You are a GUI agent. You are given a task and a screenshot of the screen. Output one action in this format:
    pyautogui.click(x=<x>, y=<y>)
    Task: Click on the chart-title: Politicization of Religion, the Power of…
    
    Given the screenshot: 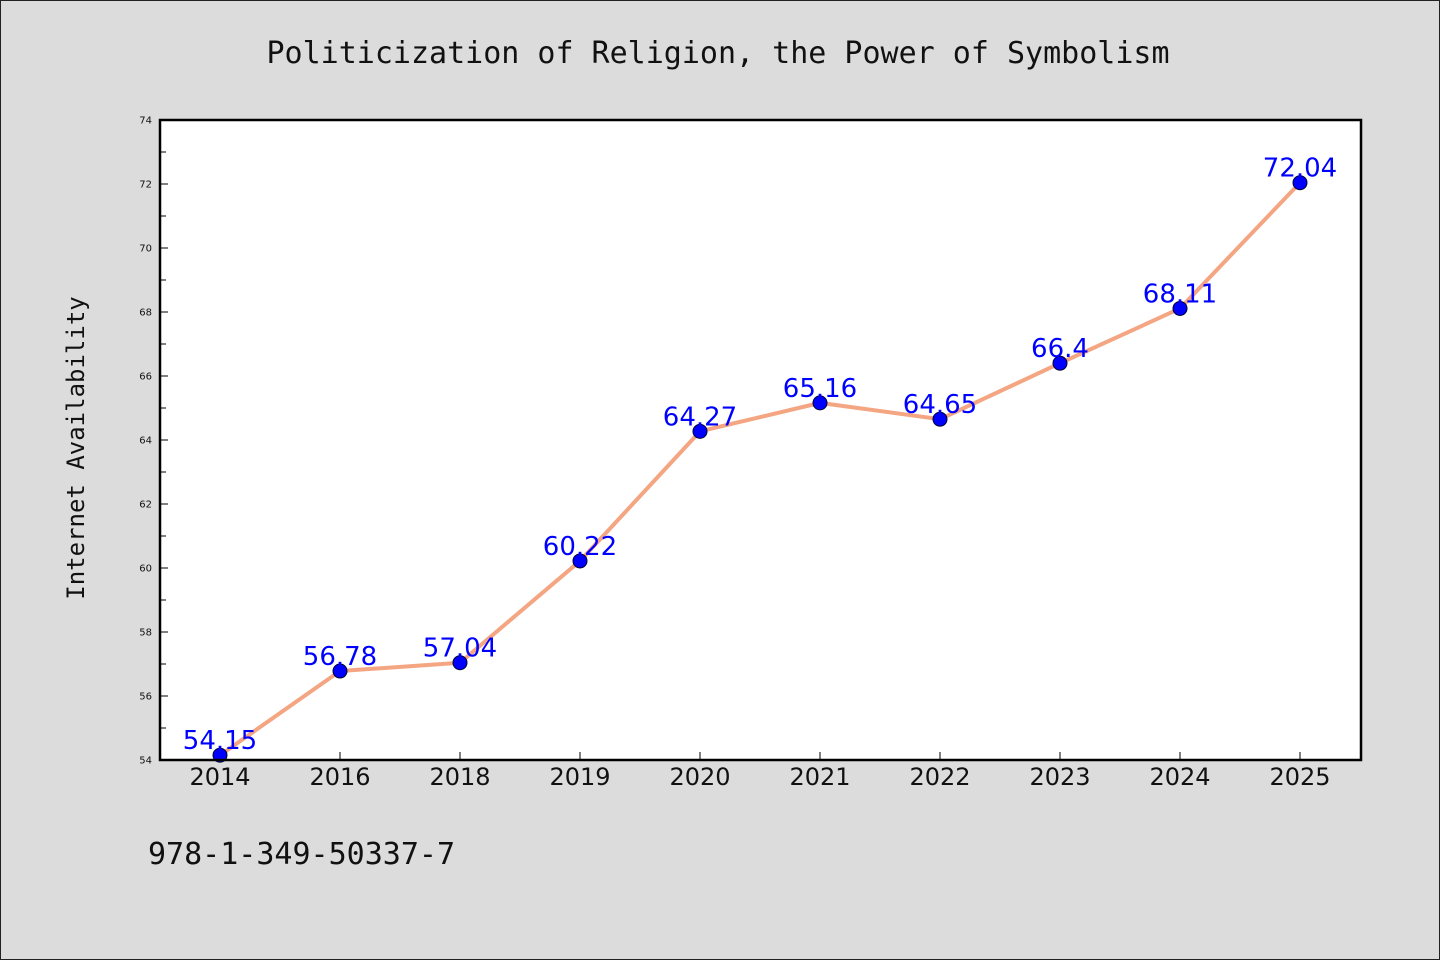 What is the action you would take?
    pyautogui.click(x=717, y=53)
    